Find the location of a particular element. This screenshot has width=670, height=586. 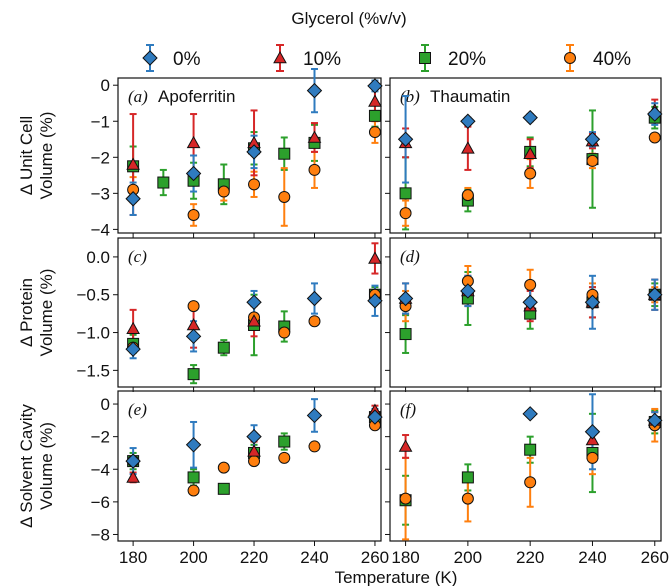

y-axis-label-line1: Δ Solvent Cavity is located at coordinates (26, 466).